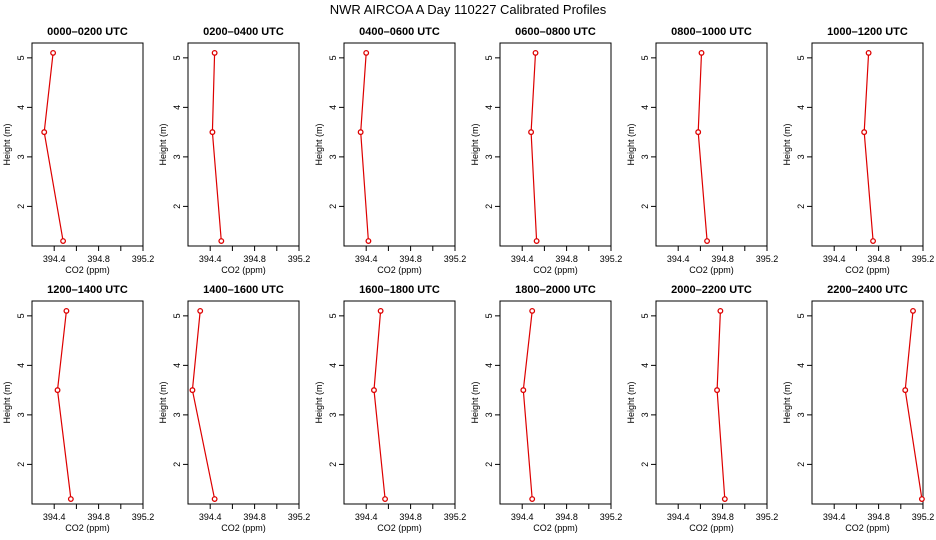 This screenshot has width=936, height=540. What do you see at coordinates (555, 32) in the screenshot?
I see `panel-title: 0600–0800 UTC` at bounding box center [555, 32].